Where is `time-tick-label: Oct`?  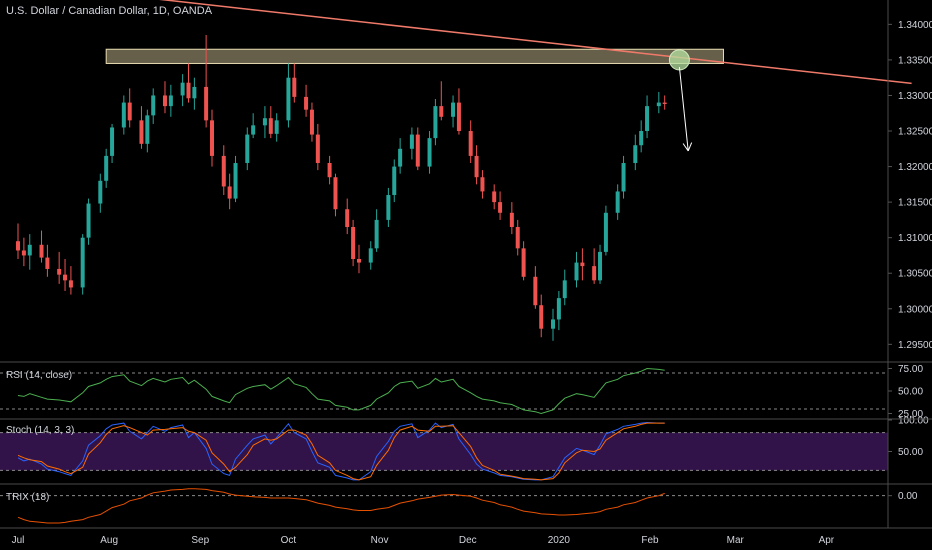 time-tick-label: Oct is located at coordinates (289, 540).